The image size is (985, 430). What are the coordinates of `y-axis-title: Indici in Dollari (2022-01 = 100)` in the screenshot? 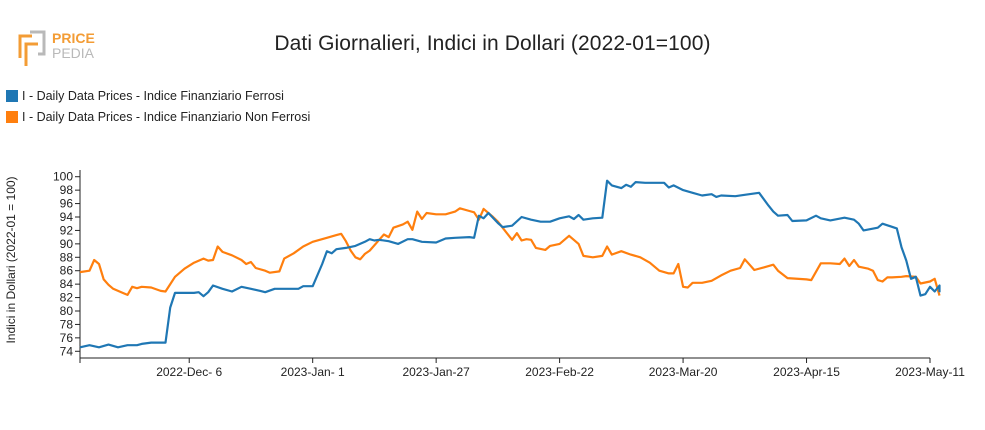 It's located at (11, 259).